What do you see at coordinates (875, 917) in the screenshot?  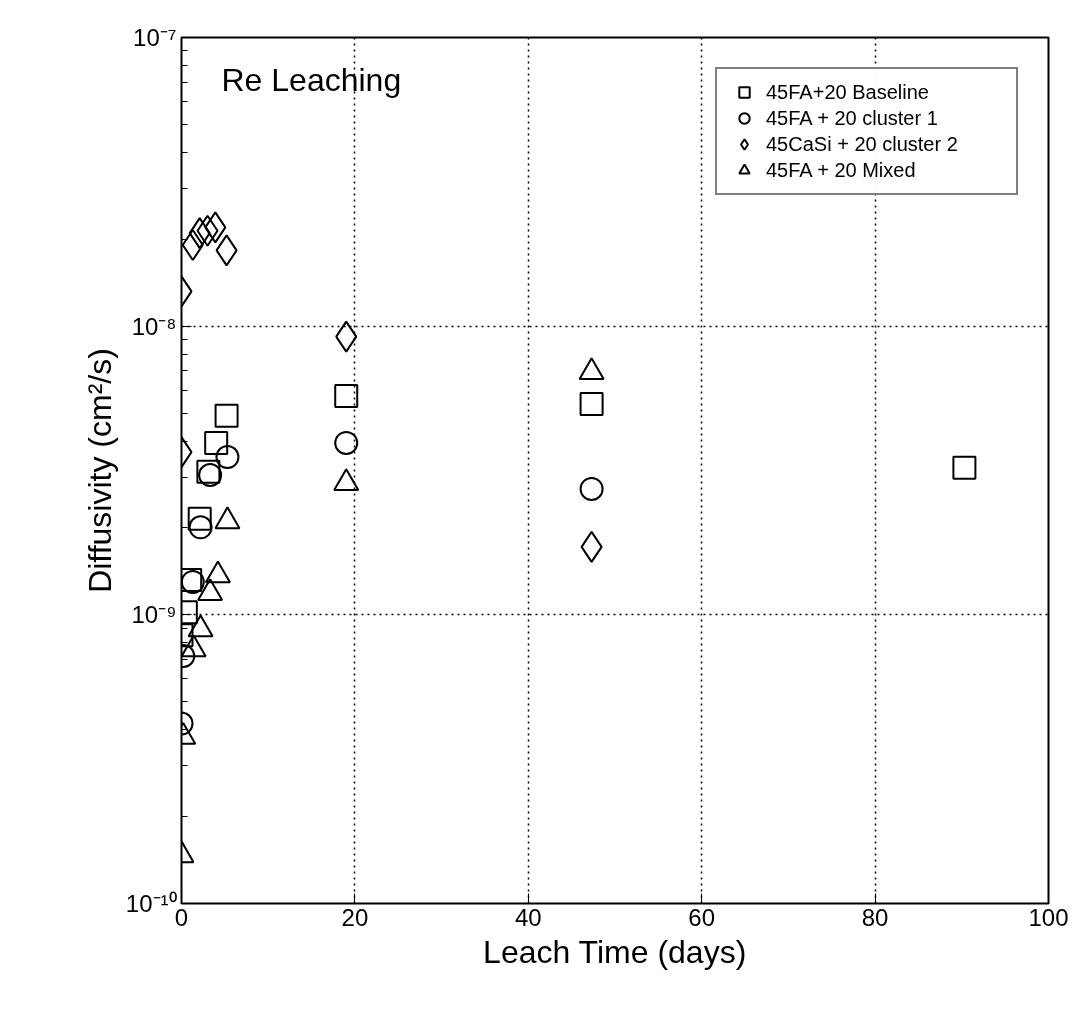 I see `x-tick-label: 80` at bounding box center [875, 917].